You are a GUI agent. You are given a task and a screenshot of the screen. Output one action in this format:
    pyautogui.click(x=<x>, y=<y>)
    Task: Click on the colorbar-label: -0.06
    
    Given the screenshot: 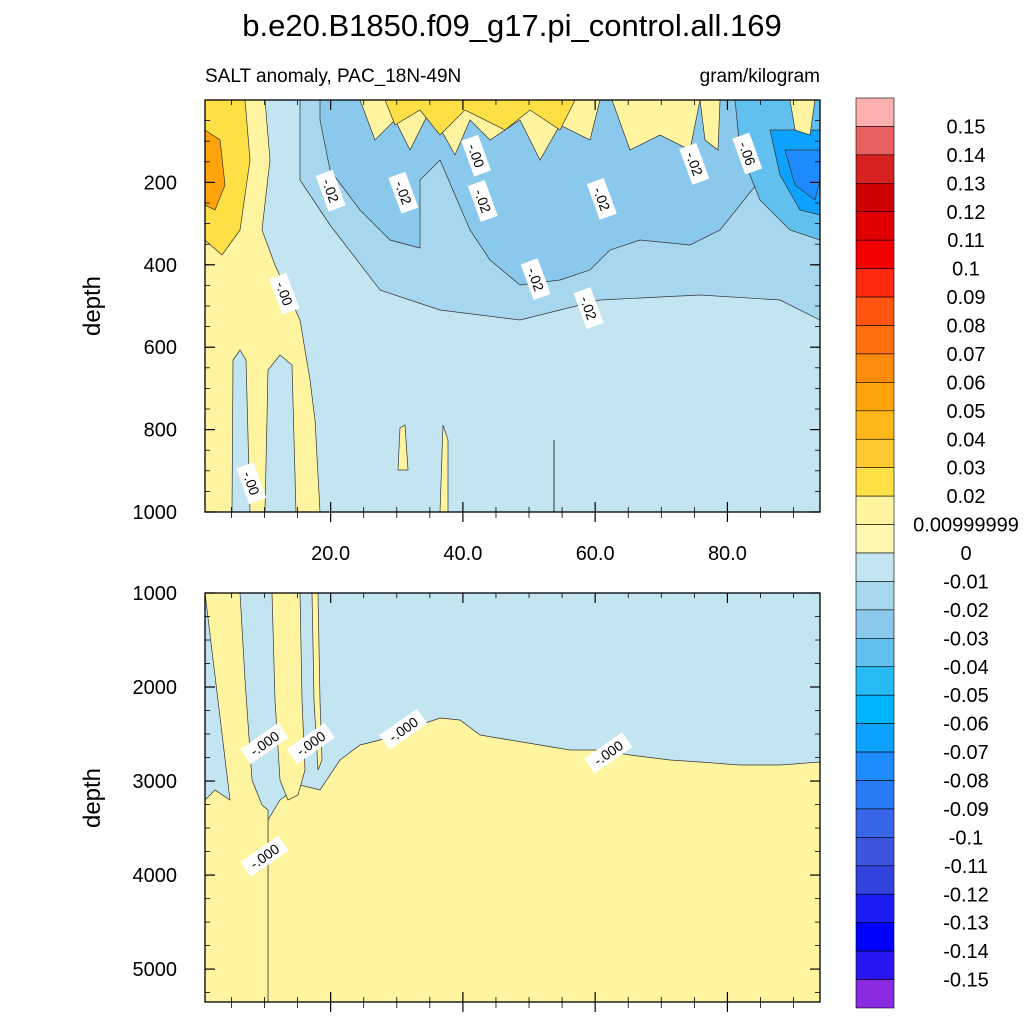 What is the action you would take?
    pyautogui.click(x=966, y=725)
    